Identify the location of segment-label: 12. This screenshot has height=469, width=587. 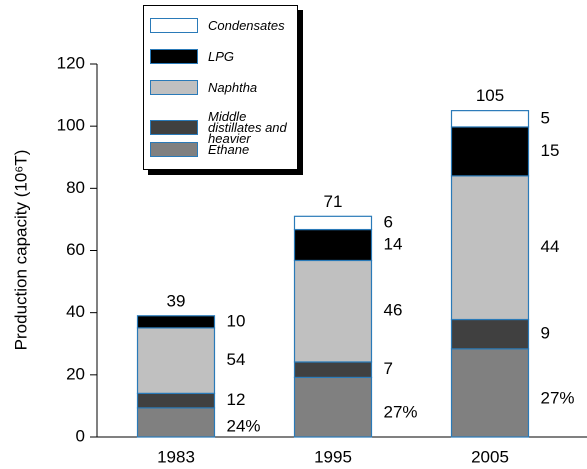
(236, 399).